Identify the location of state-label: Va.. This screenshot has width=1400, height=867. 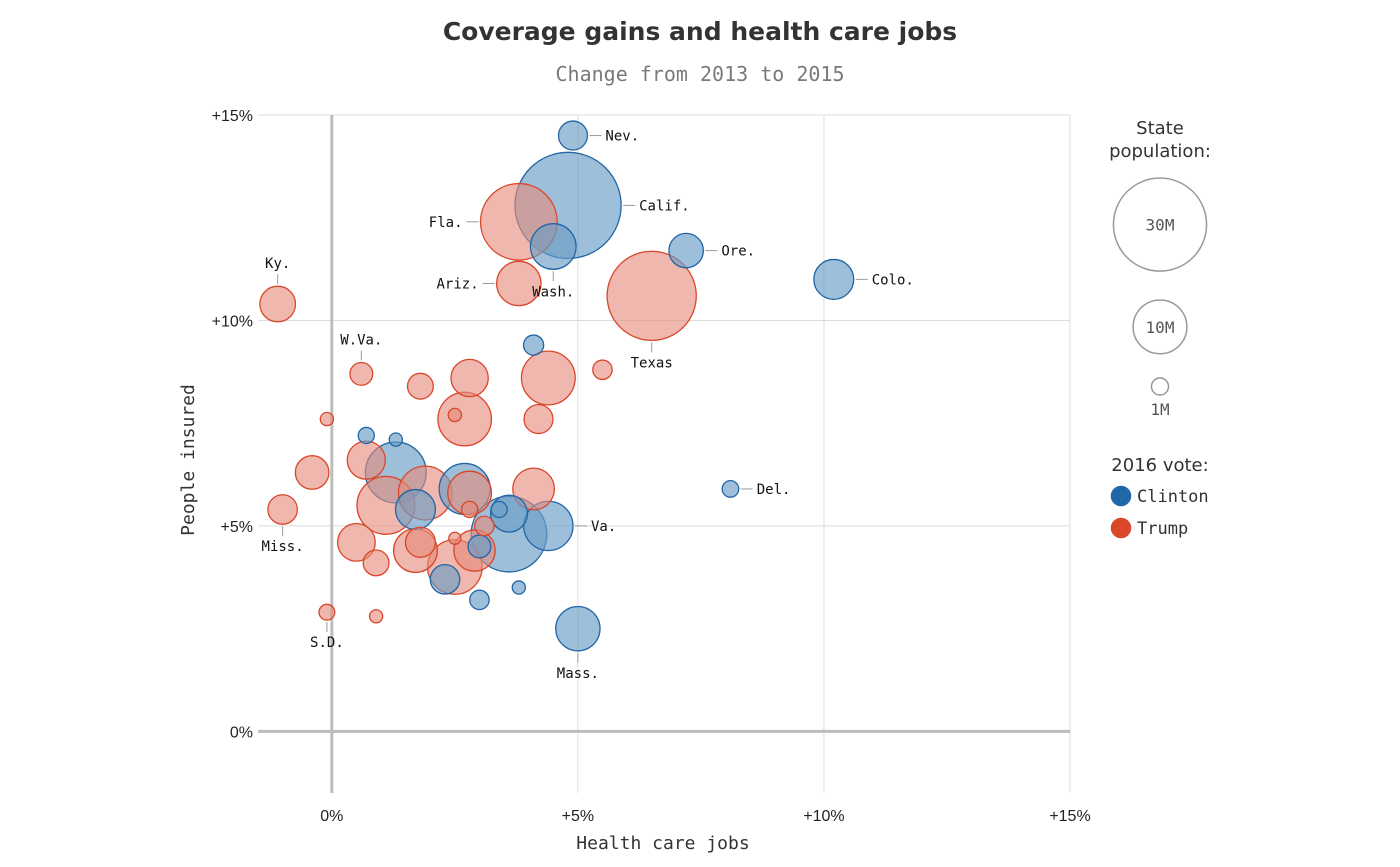
(603, 527).